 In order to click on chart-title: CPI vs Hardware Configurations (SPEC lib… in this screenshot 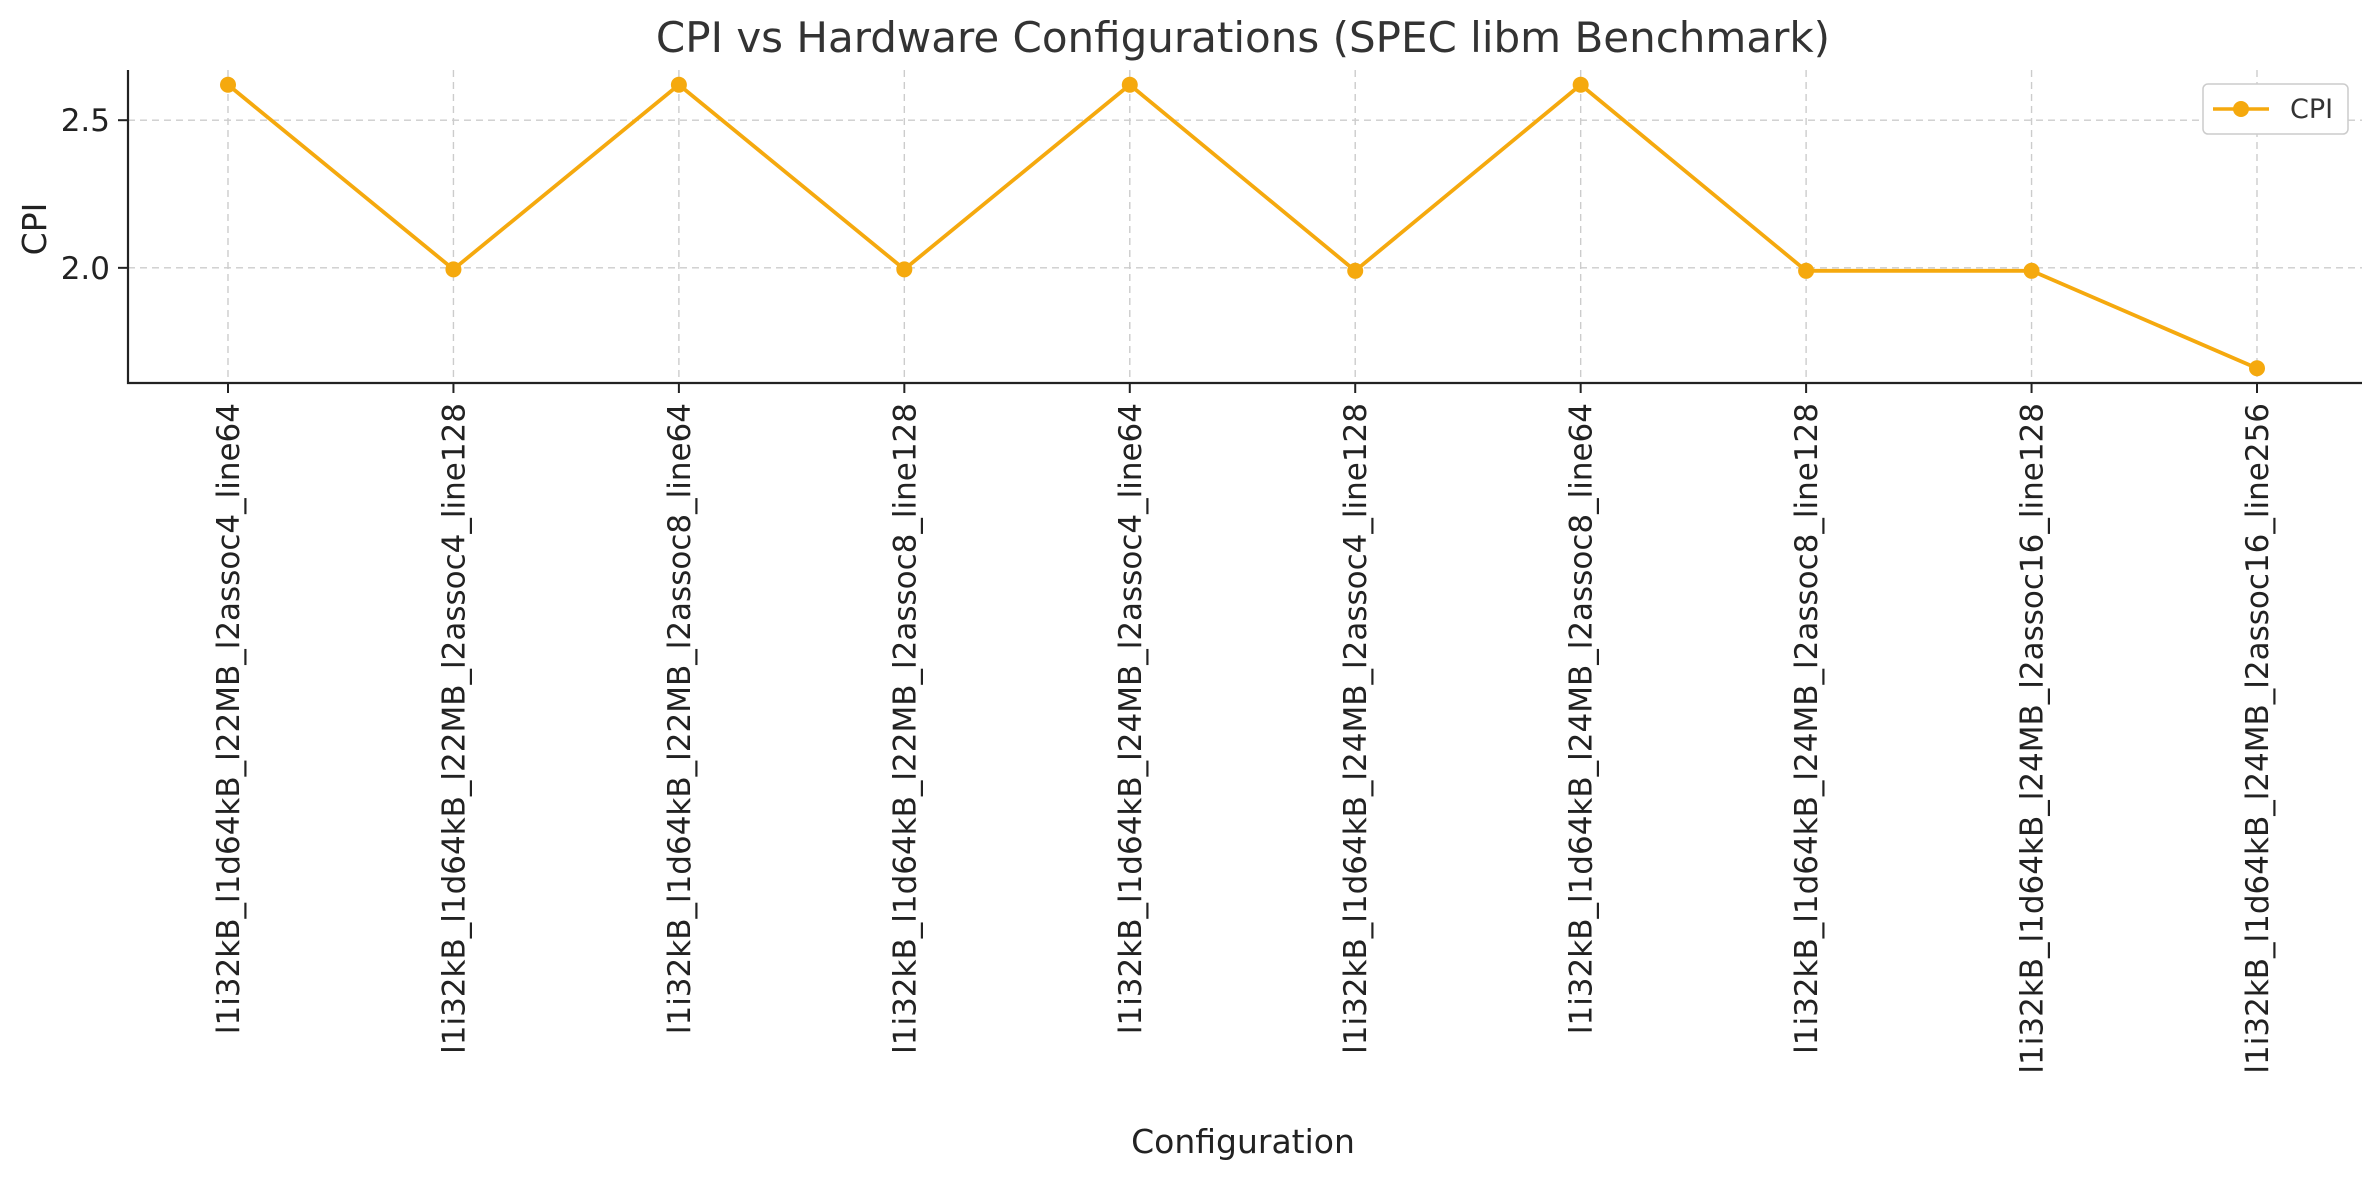, I will do `click(1243, 37)`.